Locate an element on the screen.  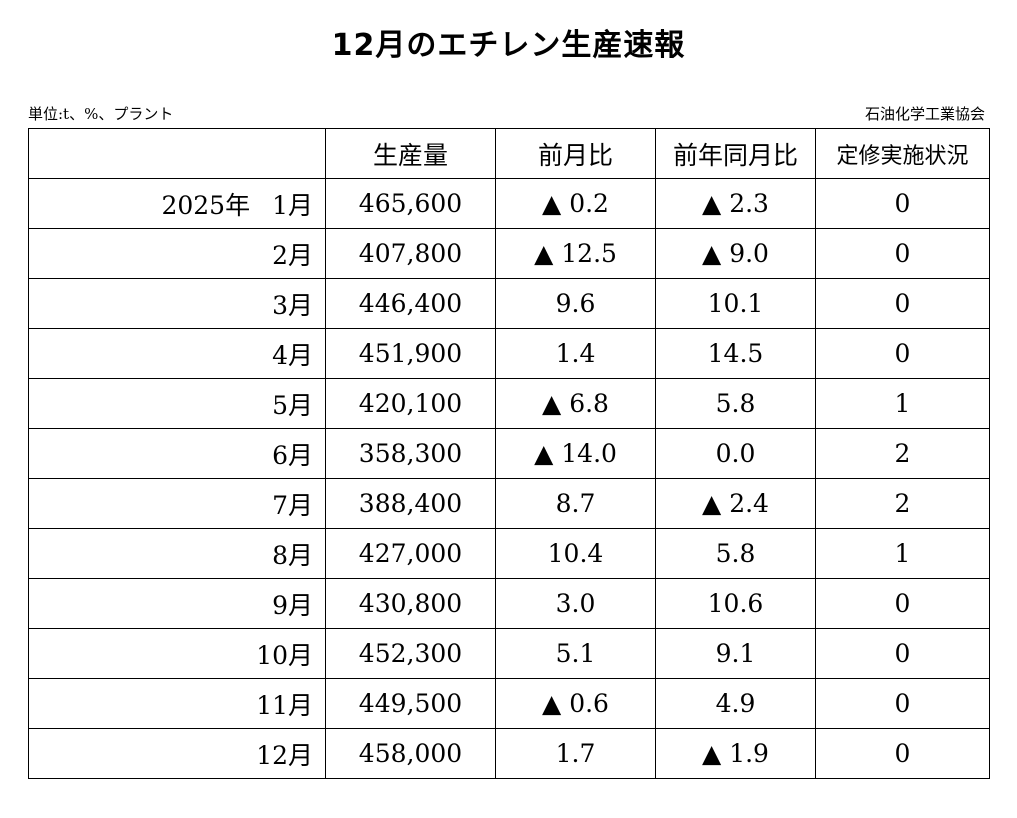
month-cell: 12月 is located at coordinates (177, 753).